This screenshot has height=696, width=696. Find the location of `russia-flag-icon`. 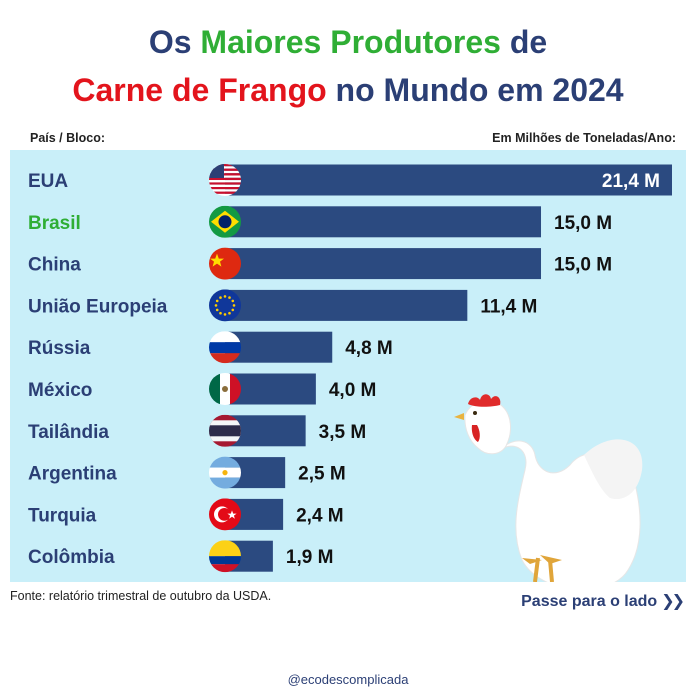

russia-flag-icon is located at coordinates (225, 347).